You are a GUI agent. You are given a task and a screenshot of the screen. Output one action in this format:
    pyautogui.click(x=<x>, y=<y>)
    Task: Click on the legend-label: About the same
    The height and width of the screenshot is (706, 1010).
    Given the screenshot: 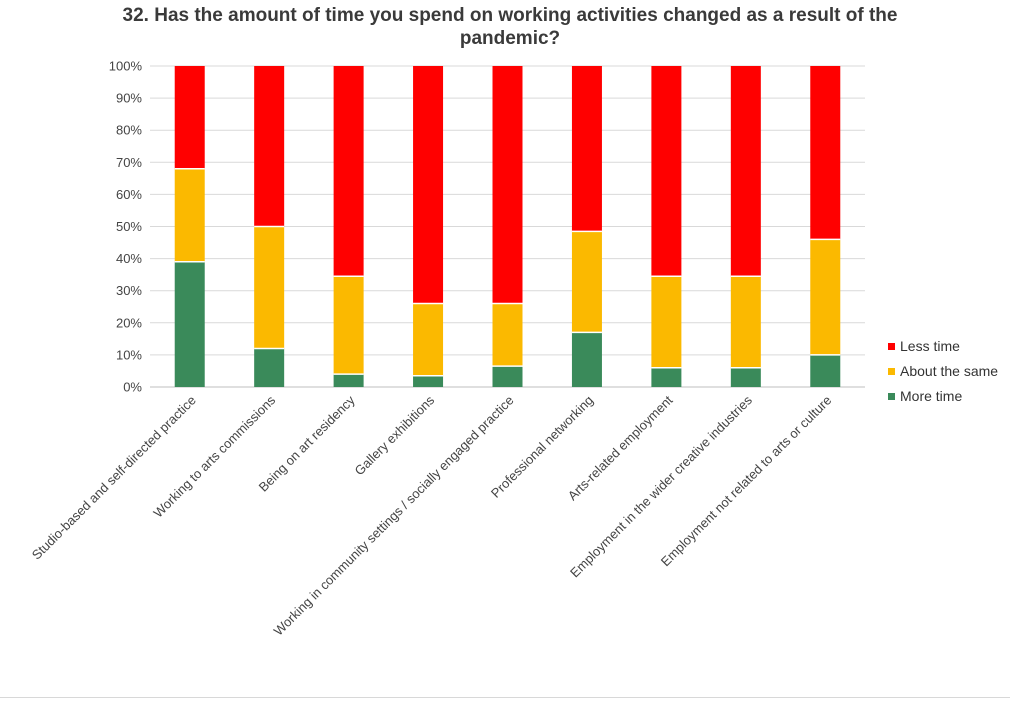 What is the action you would take?
    pyautogui.click(x=949, y=371)
    